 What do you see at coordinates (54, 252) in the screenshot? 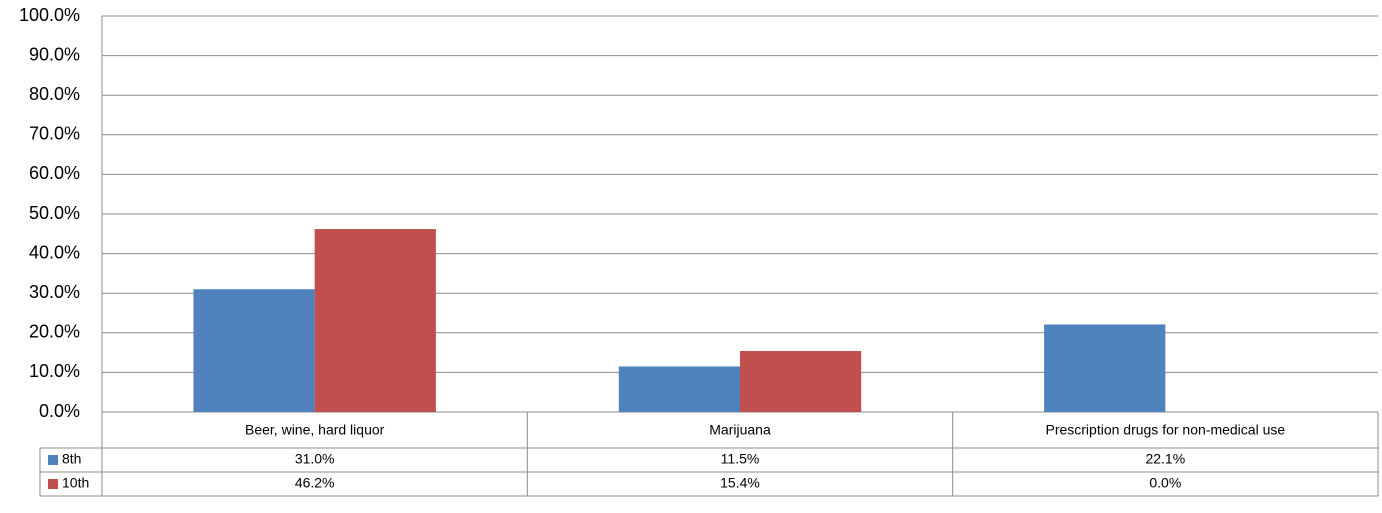
I see `y-tick-label: 40.0%` at bounding box center [54, 252].